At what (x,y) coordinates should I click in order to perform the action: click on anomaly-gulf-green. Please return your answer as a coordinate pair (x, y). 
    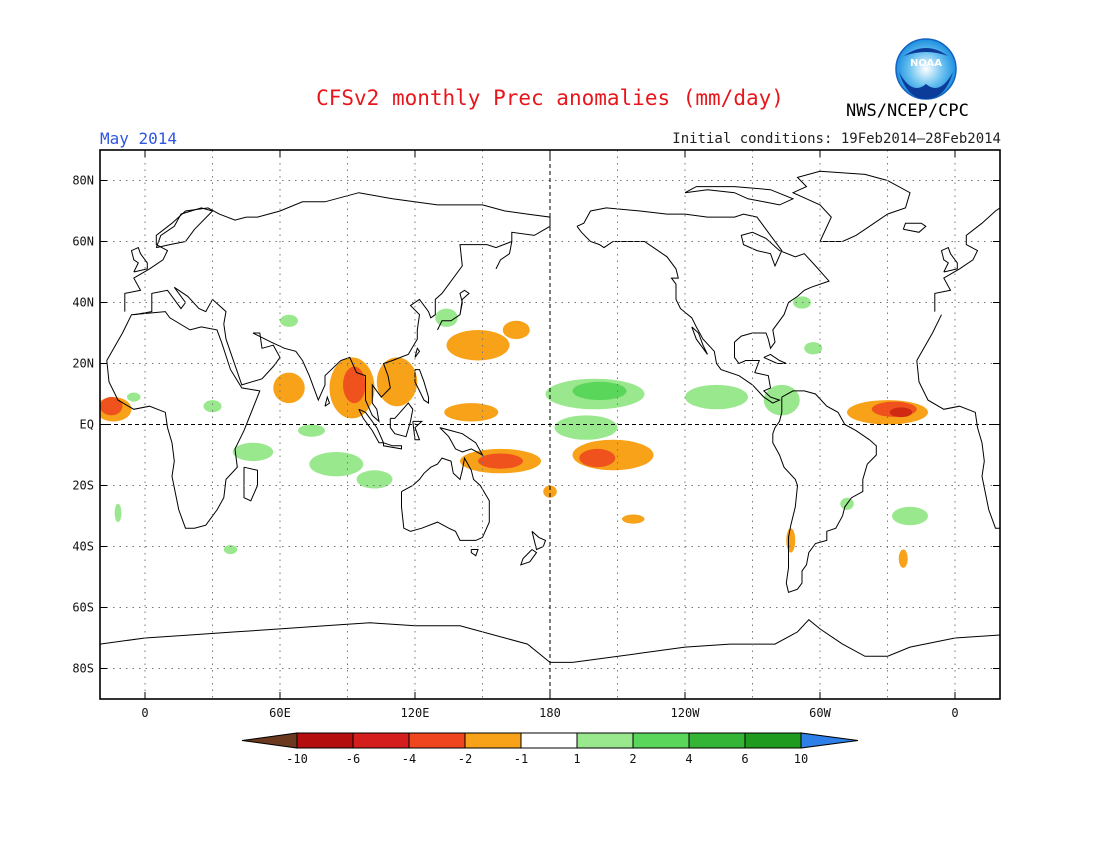
    Looking at the image, I should click on (813, 348).